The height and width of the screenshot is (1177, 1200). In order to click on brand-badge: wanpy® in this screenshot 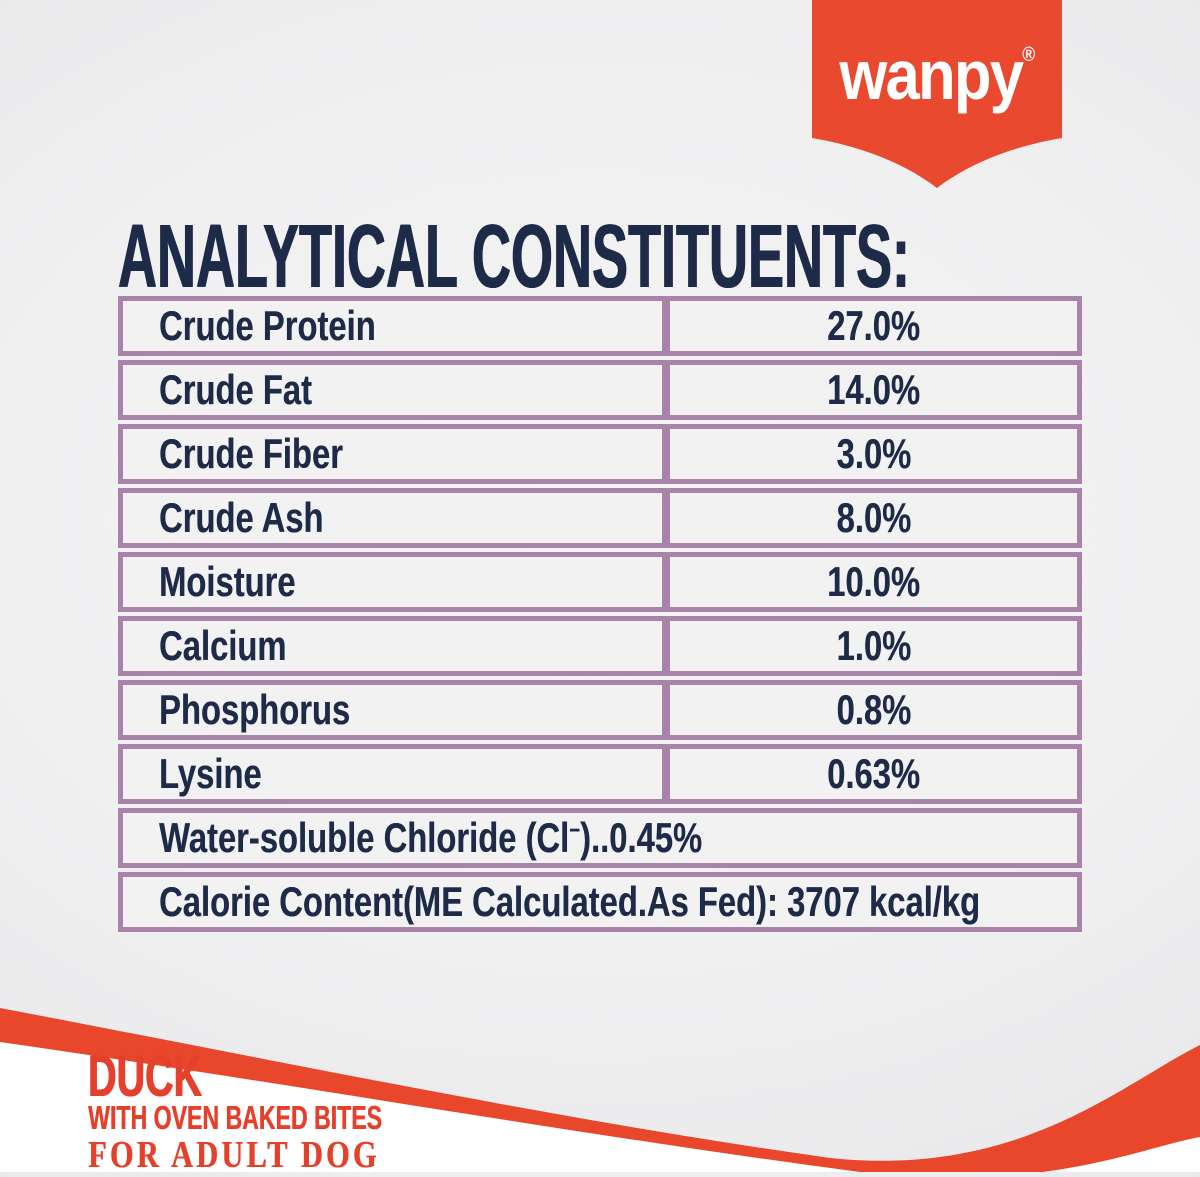, I will do `click(937, 96)`.